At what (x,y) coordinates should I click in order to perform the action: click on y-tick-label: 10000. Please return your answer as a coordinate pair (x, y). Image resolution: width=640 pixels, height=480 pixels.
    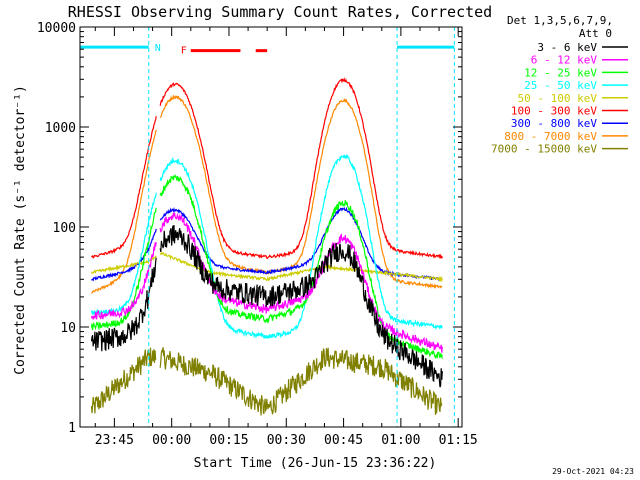
    Looking at the image, I should click on (56, 28).